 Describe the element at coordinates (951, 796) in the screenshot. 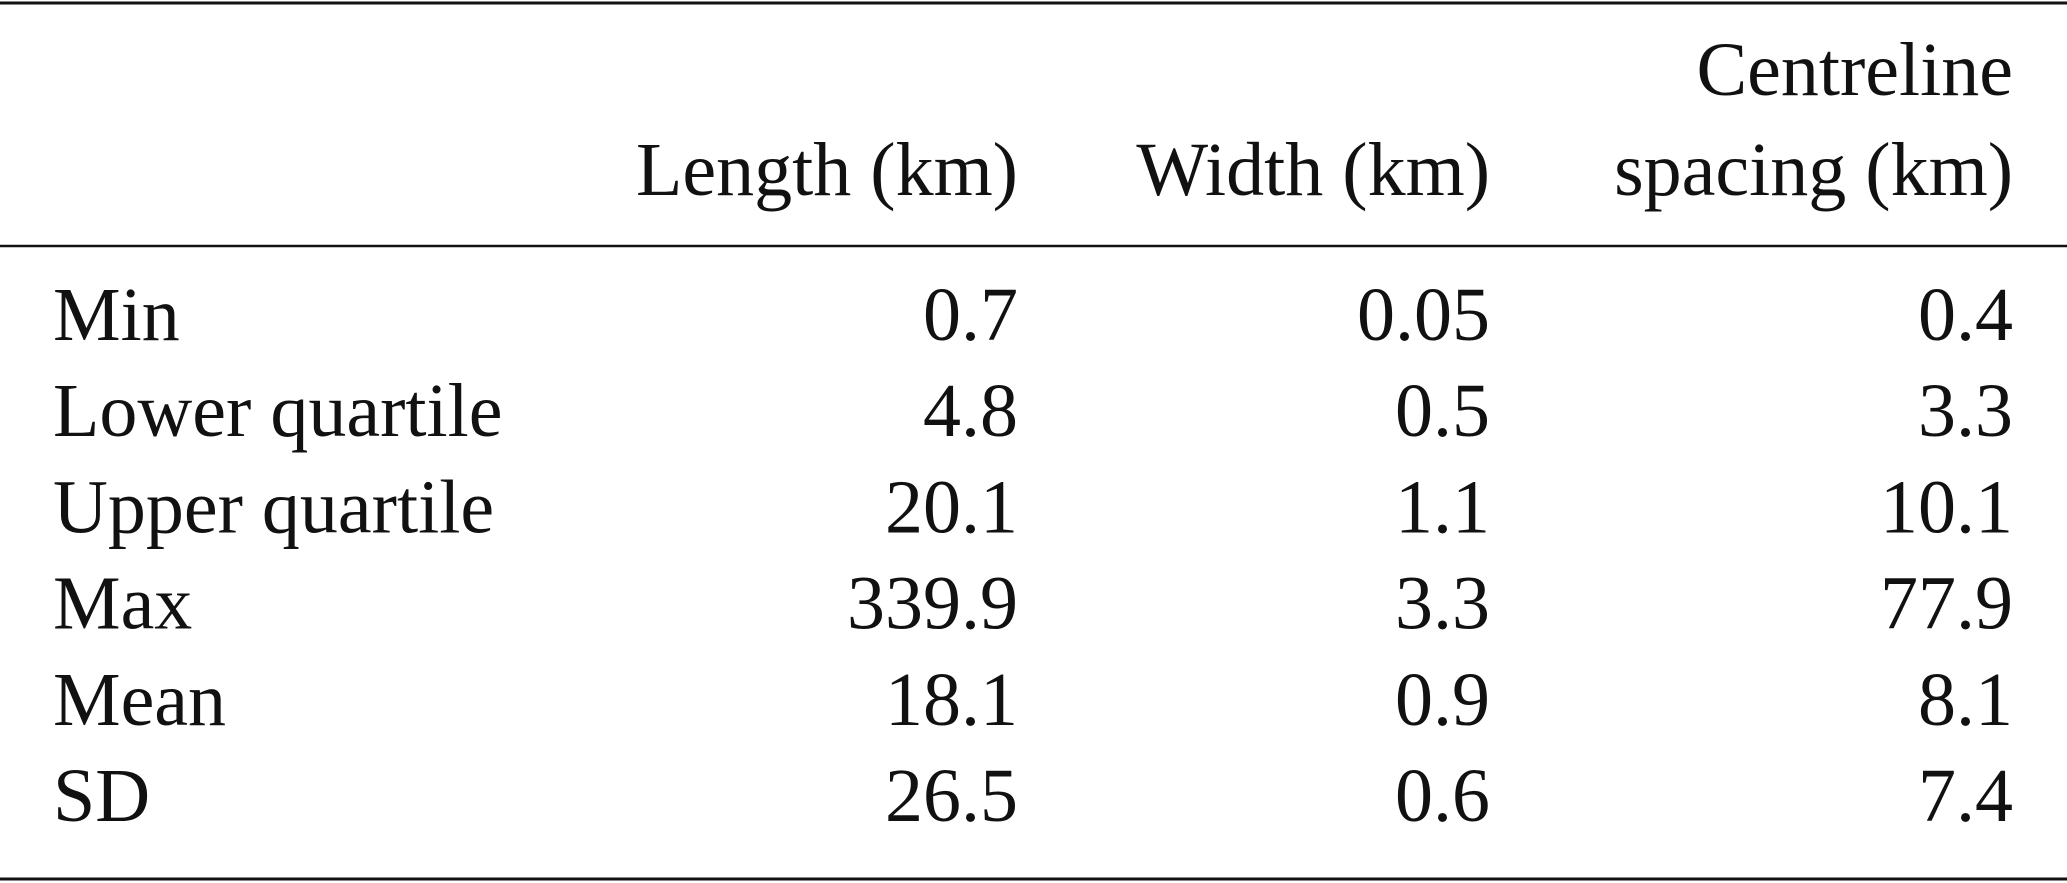

I see `cell-value: 26.5` at that location.